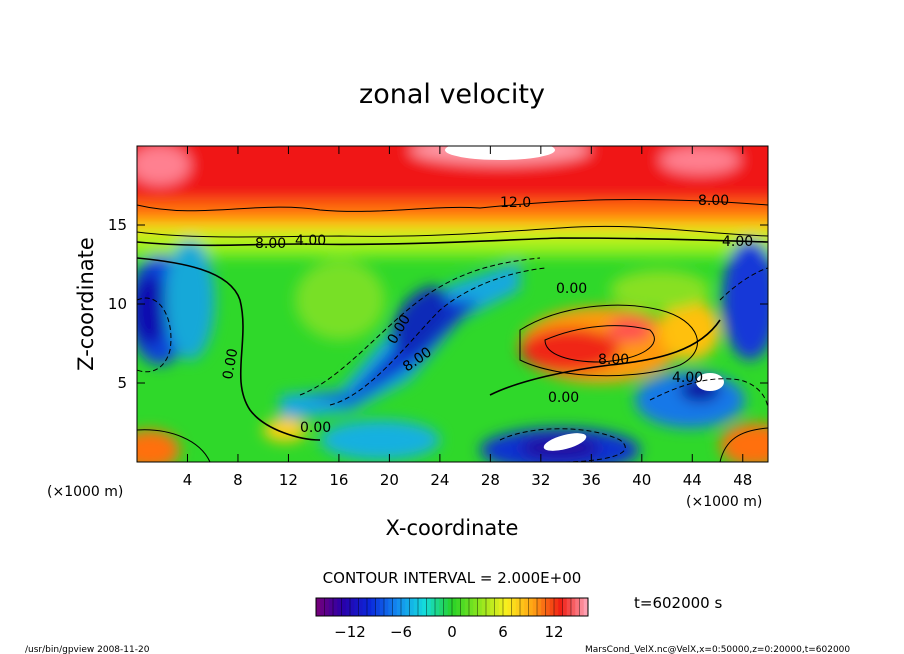 The height and width of the screenshot is (654, 904). Describe the element at coordinates (350, 632) in the screenshot. I see `colorbar-tick-label: −12` at that location.